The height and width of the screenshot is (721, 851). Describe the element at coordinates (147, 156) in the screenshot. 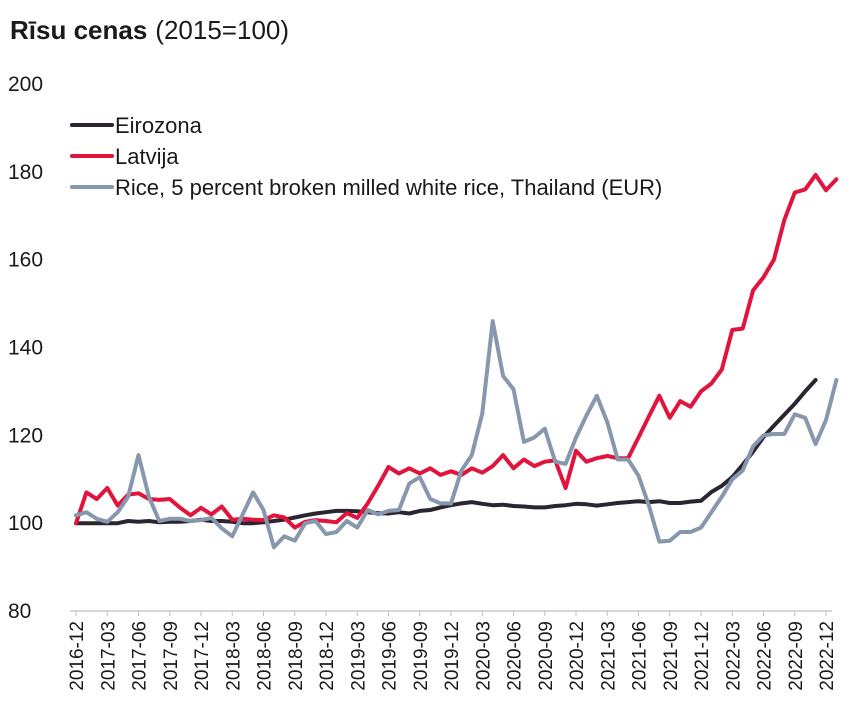

I see `legend-label: Latvija` at that location.